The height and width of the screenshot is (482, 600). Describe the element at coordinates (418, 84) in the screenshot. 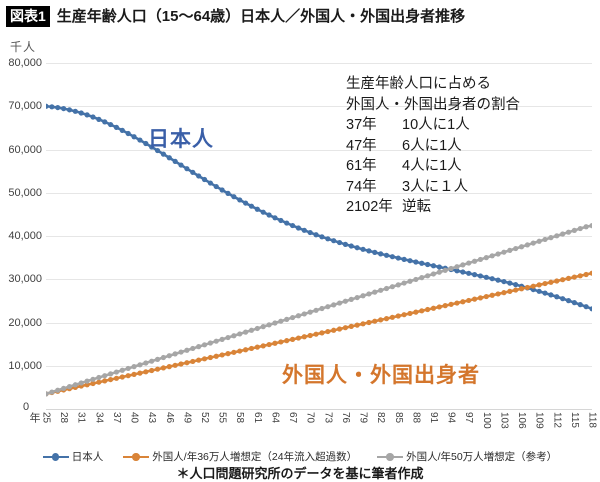

I see `annotation-line-1: 生産年齢人口に占める` at that location.